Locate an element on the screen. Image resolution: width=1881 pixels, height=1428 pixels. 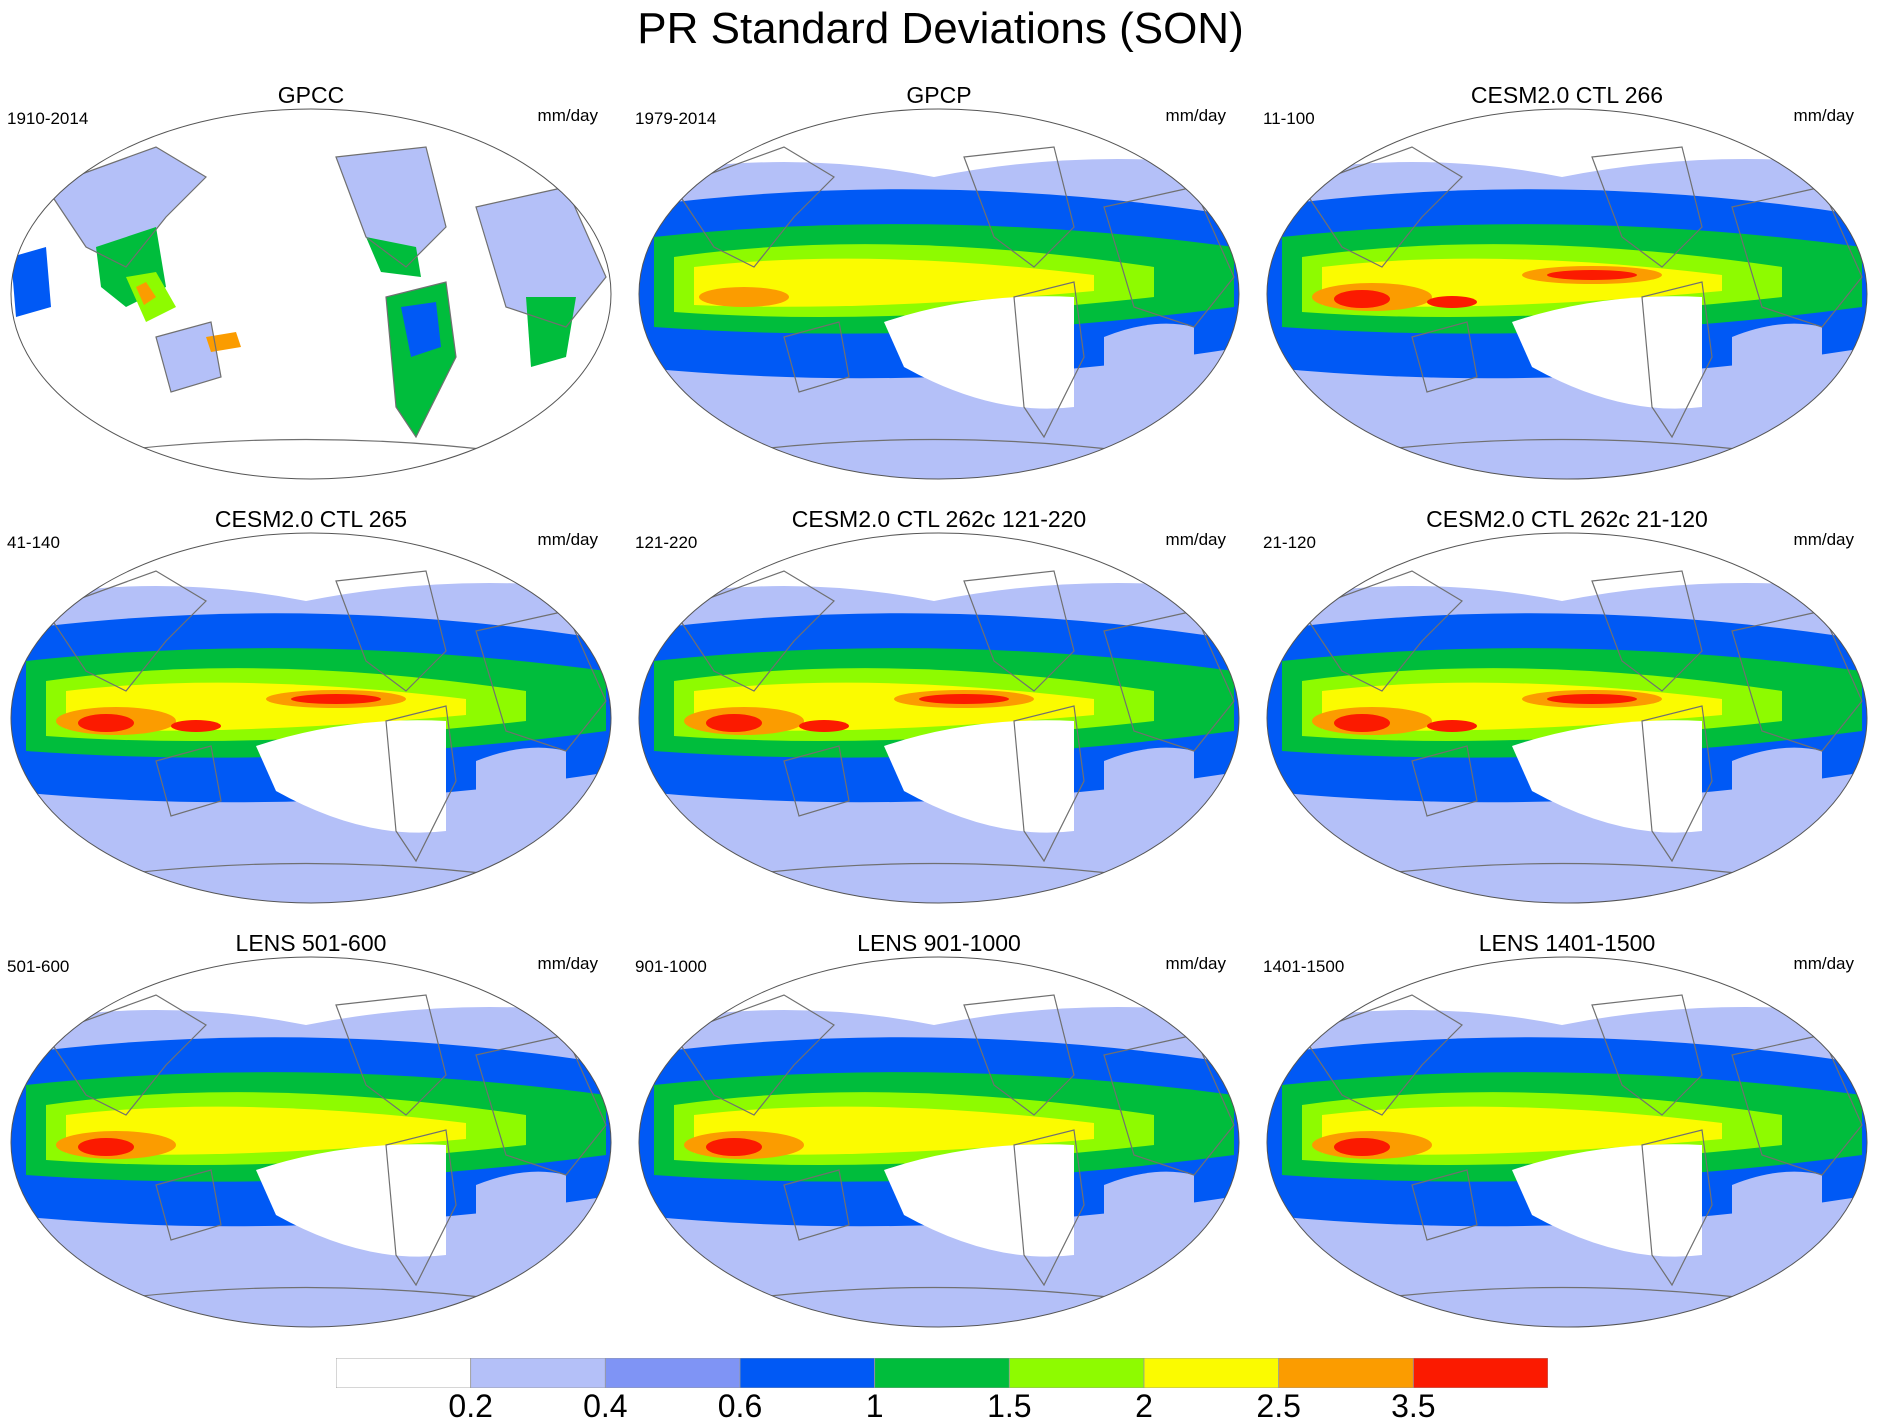
panel-years: 11-100 is located at coordinates (1289, 118).